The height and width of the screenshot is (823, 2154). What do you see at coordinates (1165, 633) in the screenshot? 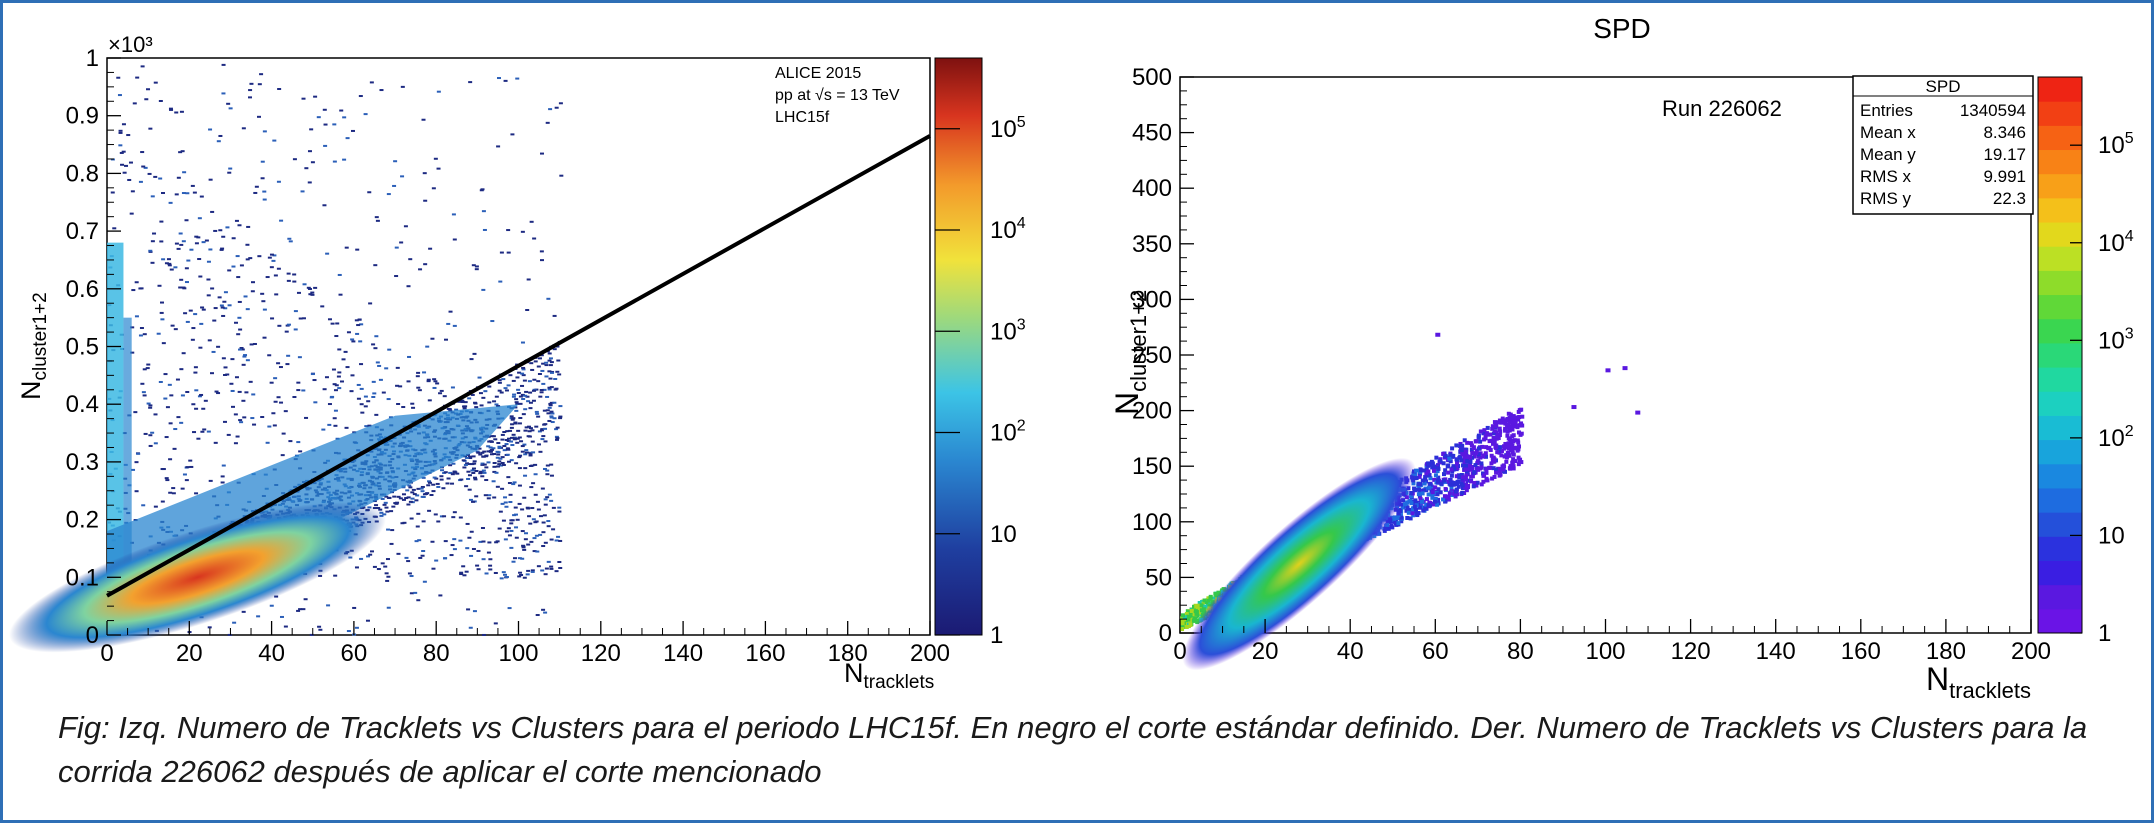
I see `y-tick-label: 0` at bounding box center [1165, 633].